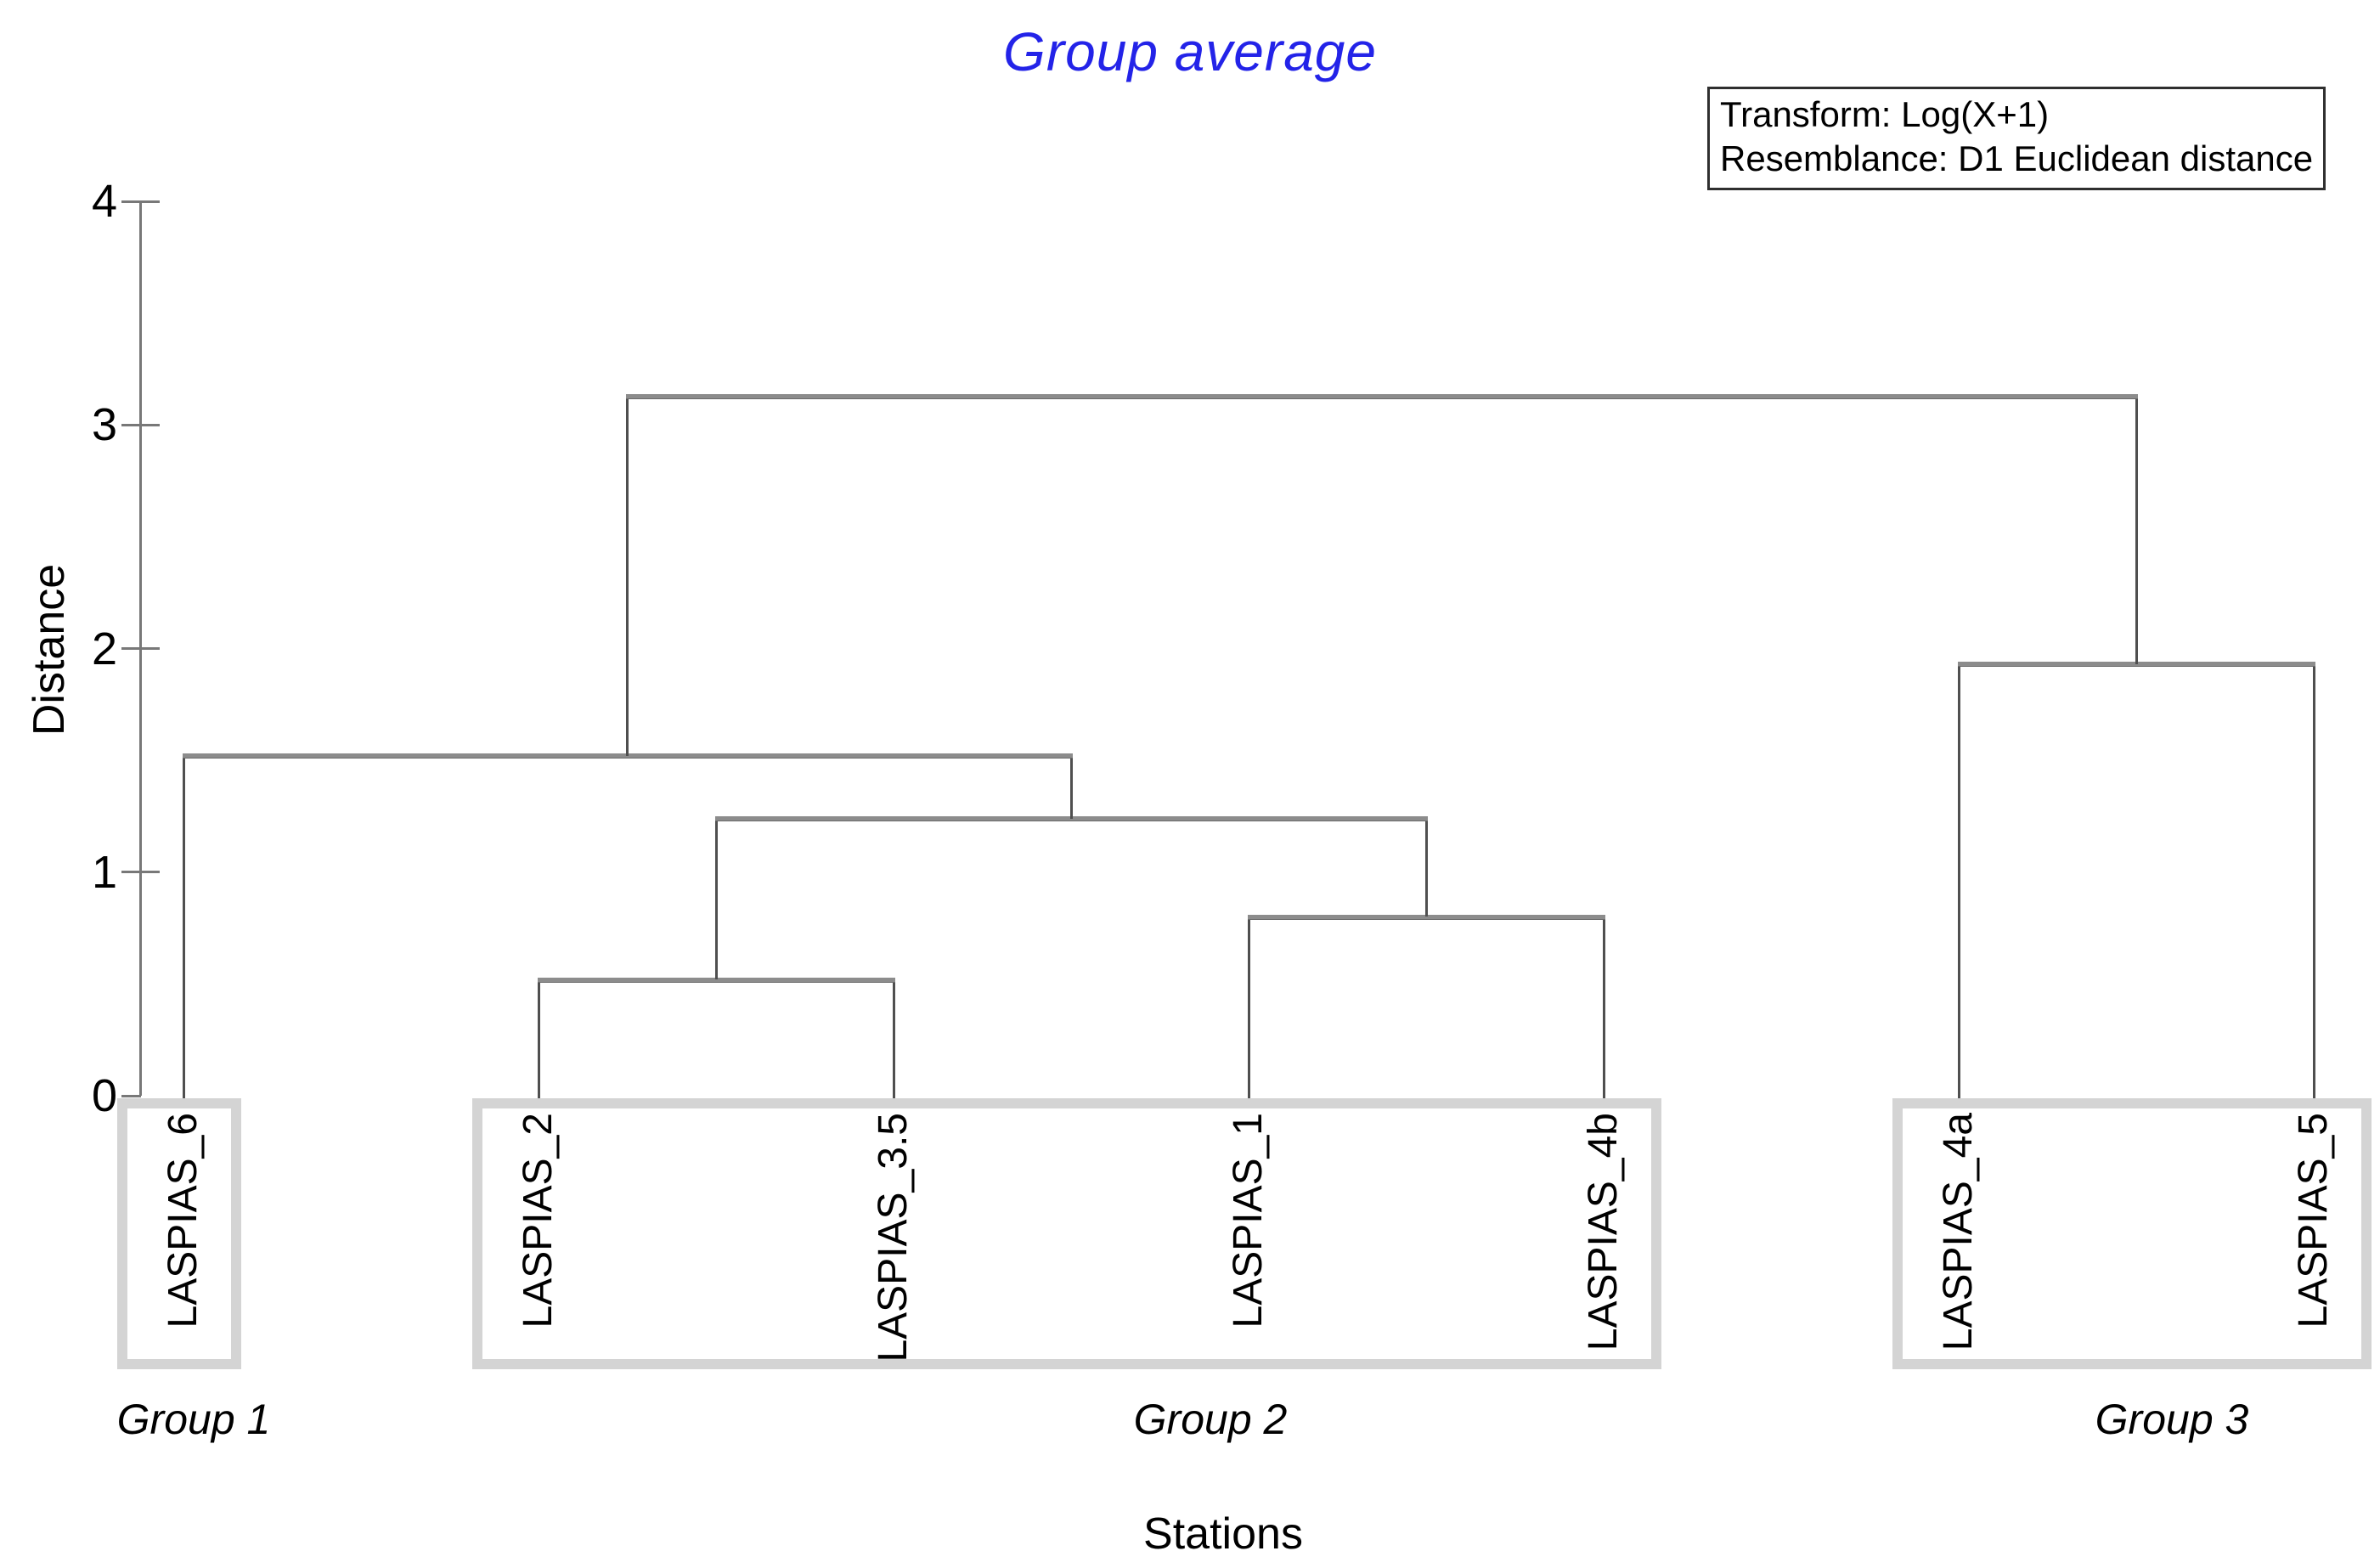 Image resolution: width=2380 pixels, height=1568 pixels. Describe the element at coordinates (104, 425) in the screenshot. I see `y-tick-label: 3` at that location.